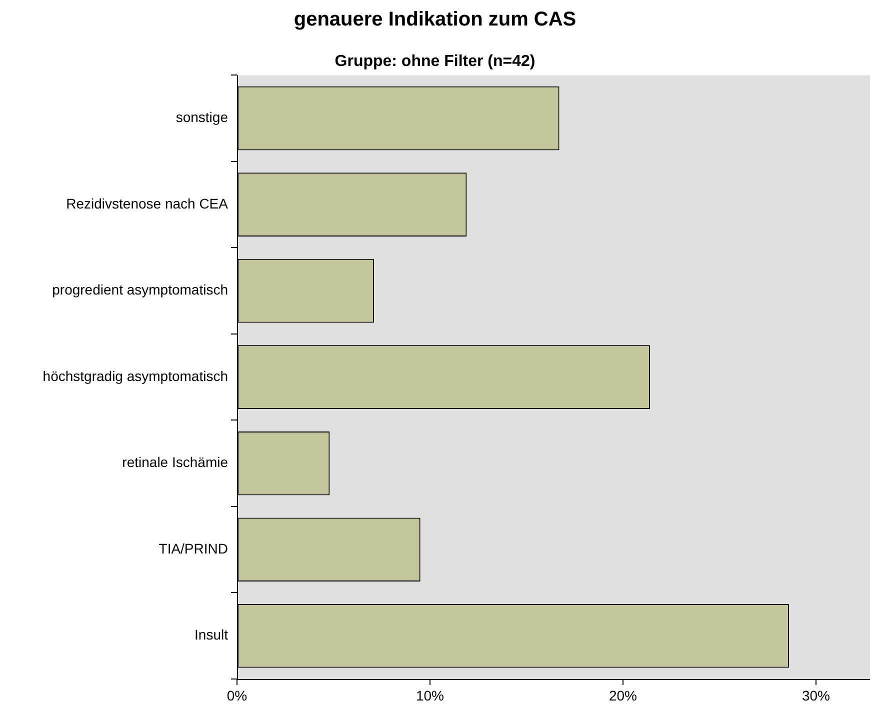 The width and height of the screenshot is (870, 717). What do you see at coordinates (140, 290) in the screenshot?
I see `y-tick-label: progredient asymptomatisch` at bounding box center [140, 290].